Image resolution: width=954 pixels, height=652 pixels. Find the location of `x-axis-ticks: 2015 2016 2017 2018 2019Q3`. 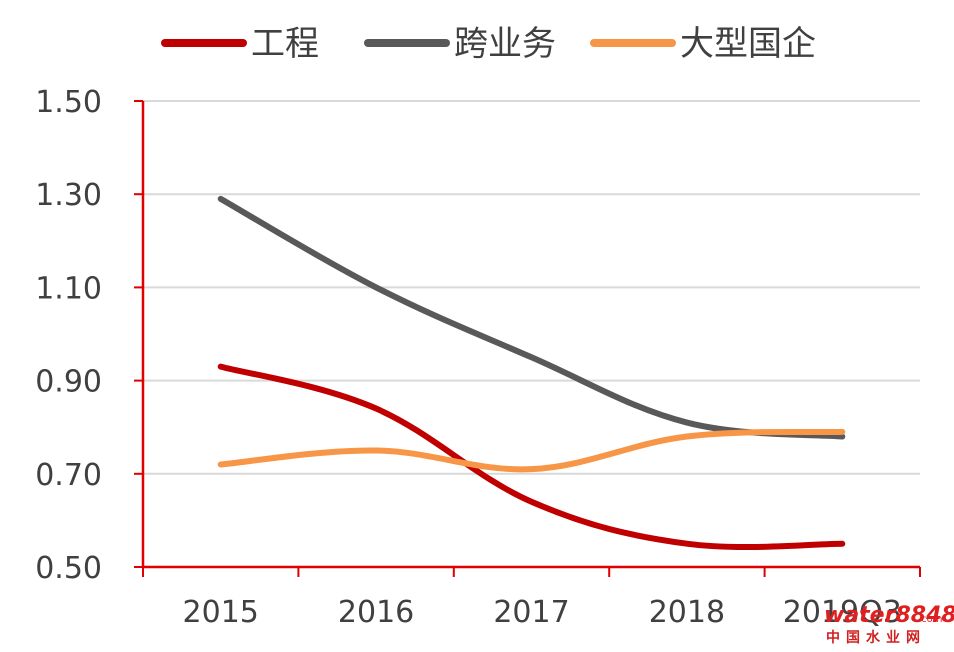

x-axis-ticks: 2015 2016 2017 2018 2019Q3 is located at coordinates (531, 598).